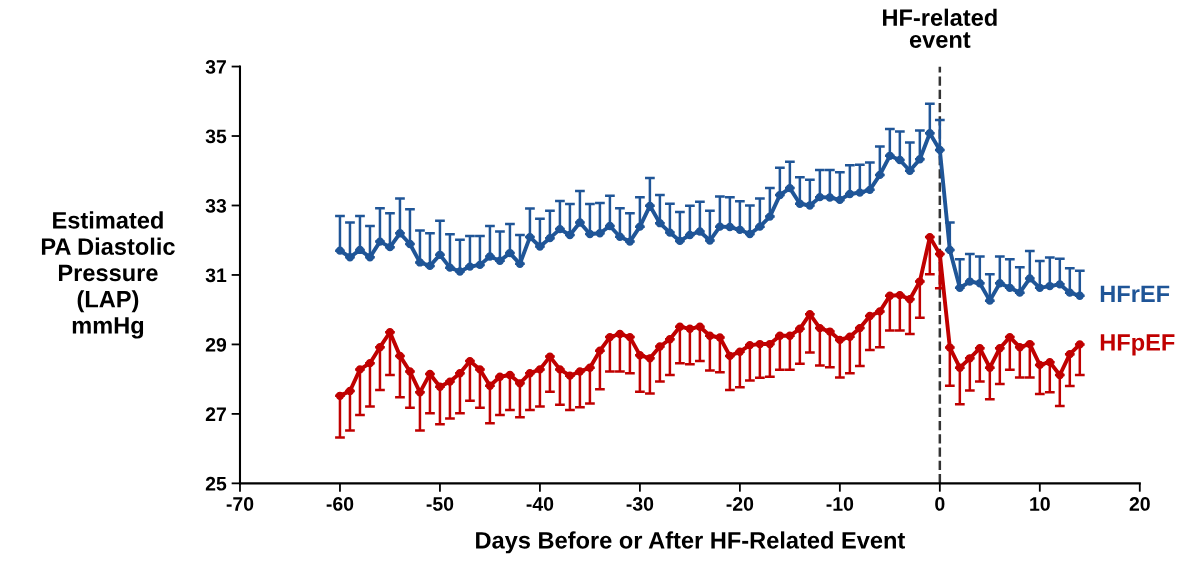 The height and width of the screenshot is (564, 1191). I want to click on y-axis-title: Estimated PA Diastolic Pressure (LAP) mmHg, so click(108, 275).